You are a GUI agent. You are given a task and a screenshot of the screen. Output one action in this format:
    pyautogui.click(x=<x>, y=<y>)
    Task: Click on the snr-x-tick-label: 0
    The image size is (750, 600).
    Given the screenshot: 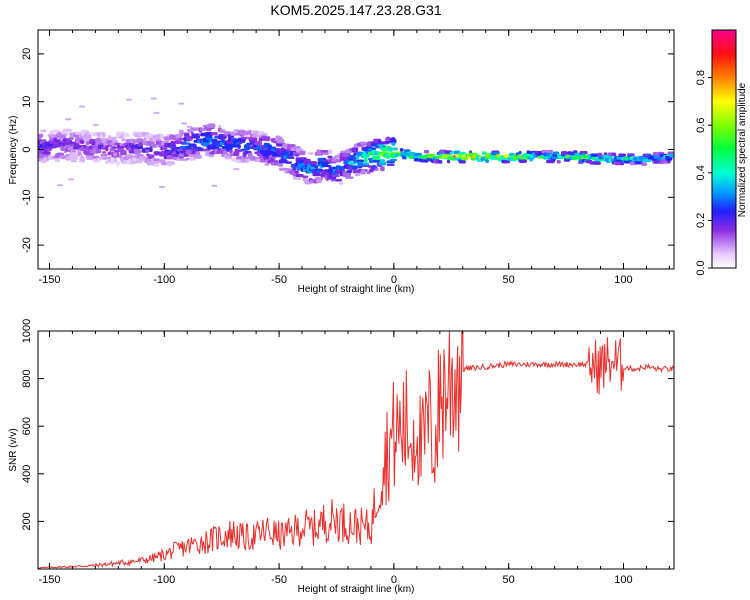 What is the action you would take?
    pyautogui.click(x=394, y=580)
    